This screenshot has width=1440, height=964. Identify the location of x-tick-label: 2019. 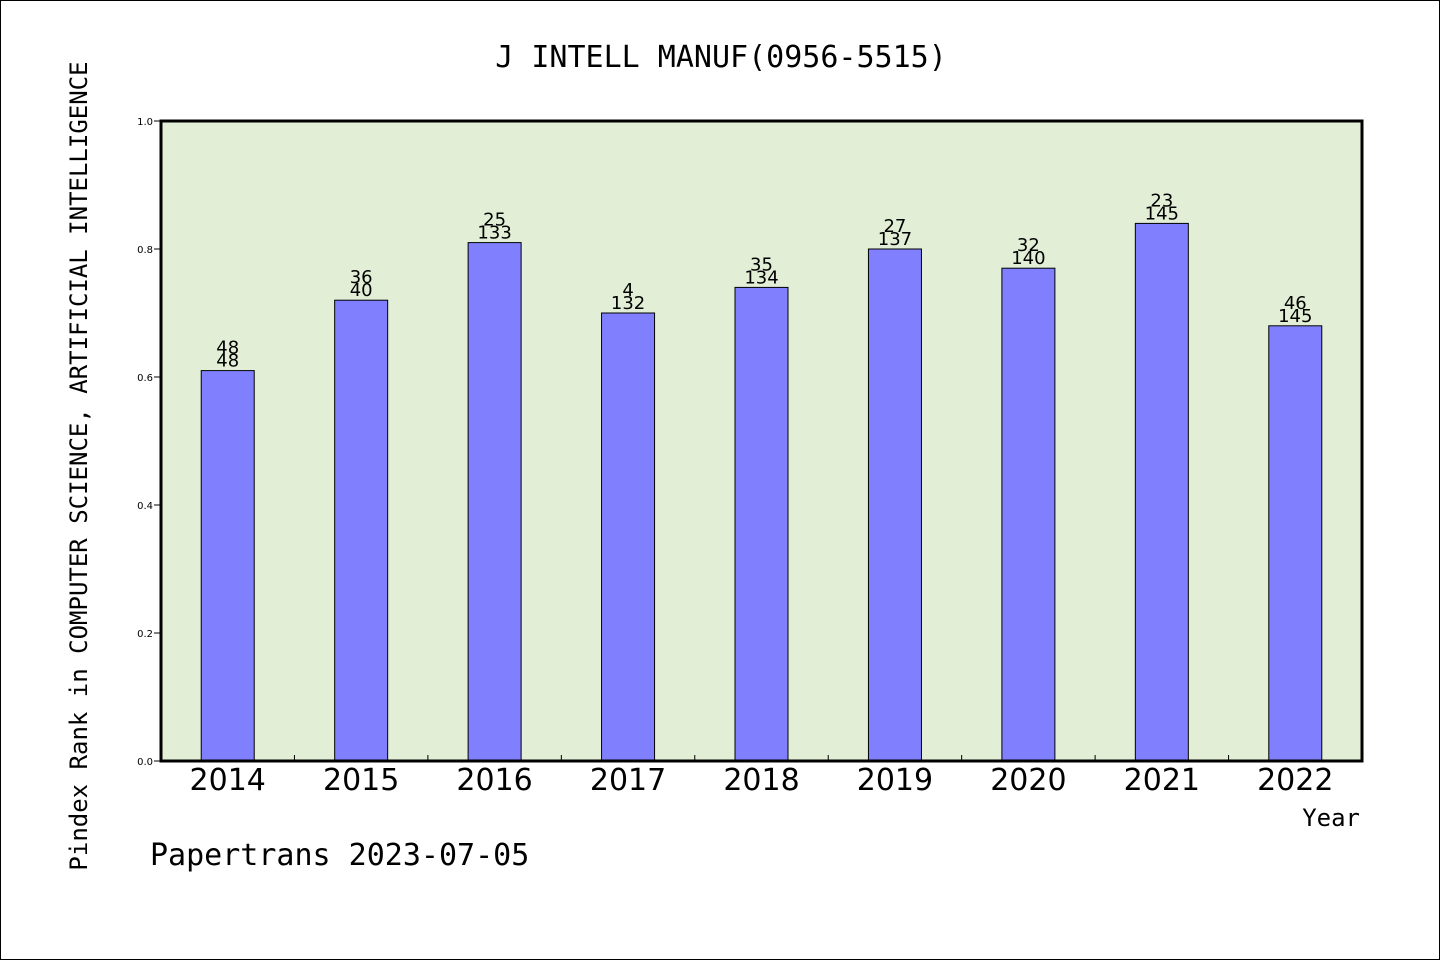
(895, 780).